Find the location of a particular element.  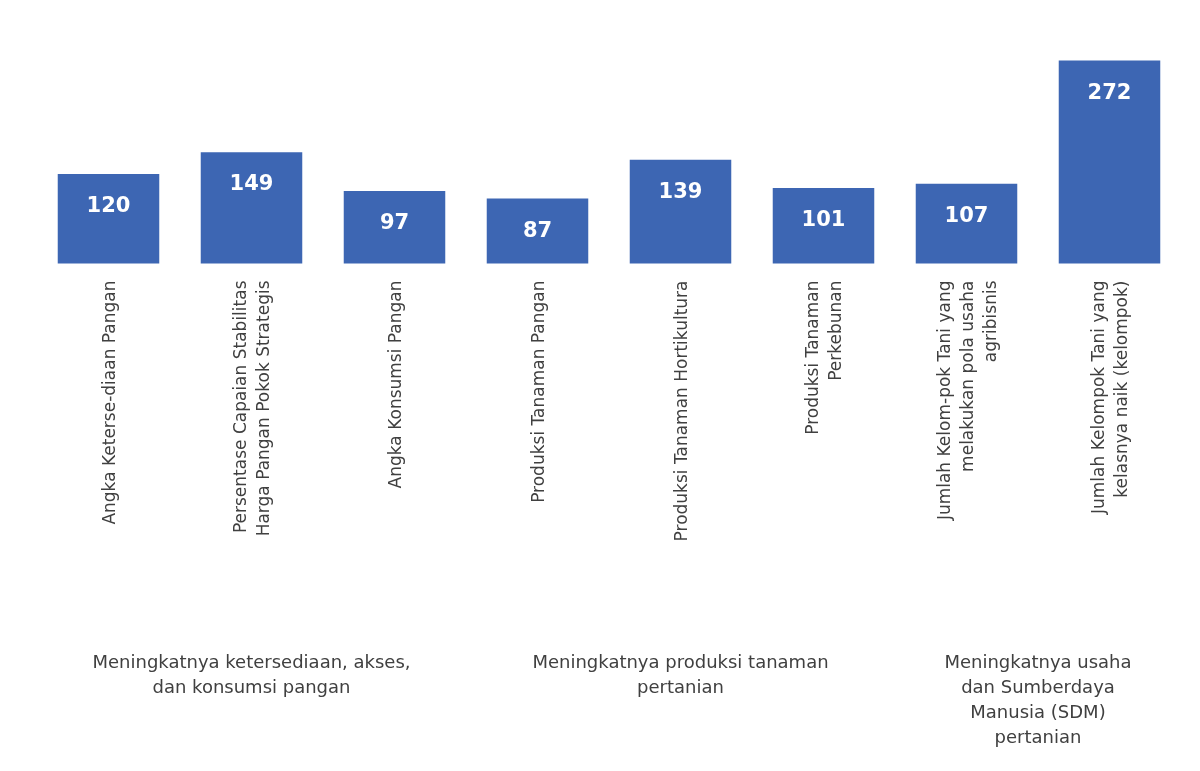

x-tick-label: Angka Keterse-diaan Pangan is located at coordinates (108, 402).